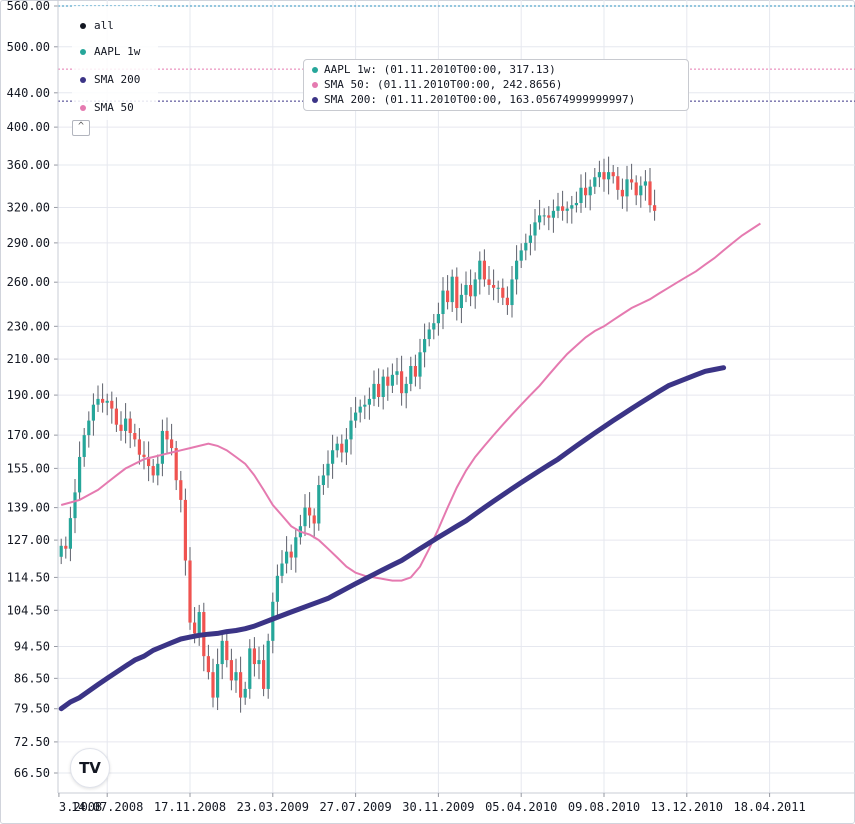 Image resolution: width=855 pixels, height=824 pixels. I want to click on y-tick-label: 139.00, so click(28, 508).